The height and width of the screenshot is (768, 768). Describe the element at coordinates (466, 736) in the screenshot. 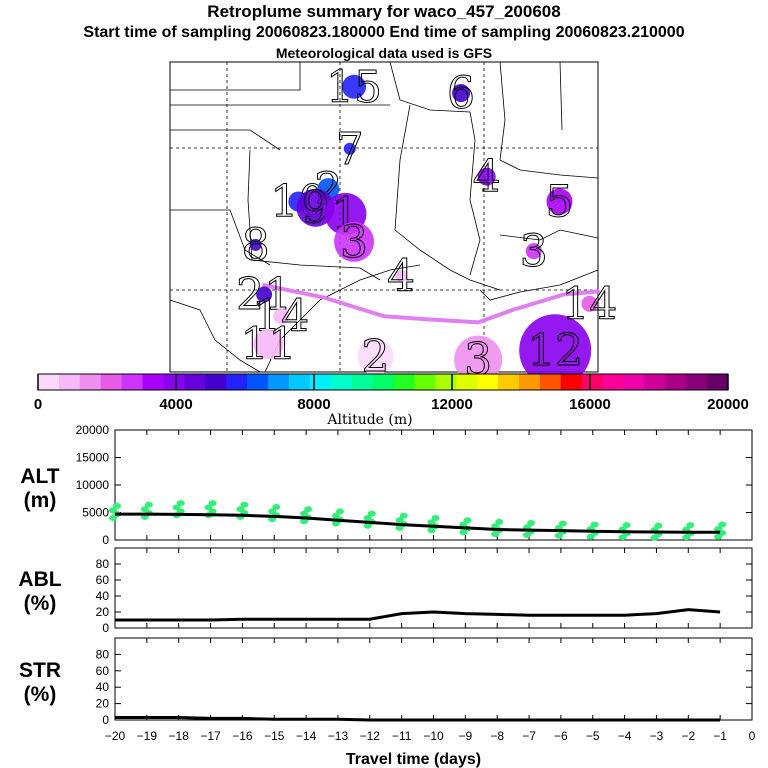

I see `x-tick-label-11: −9` at that location.